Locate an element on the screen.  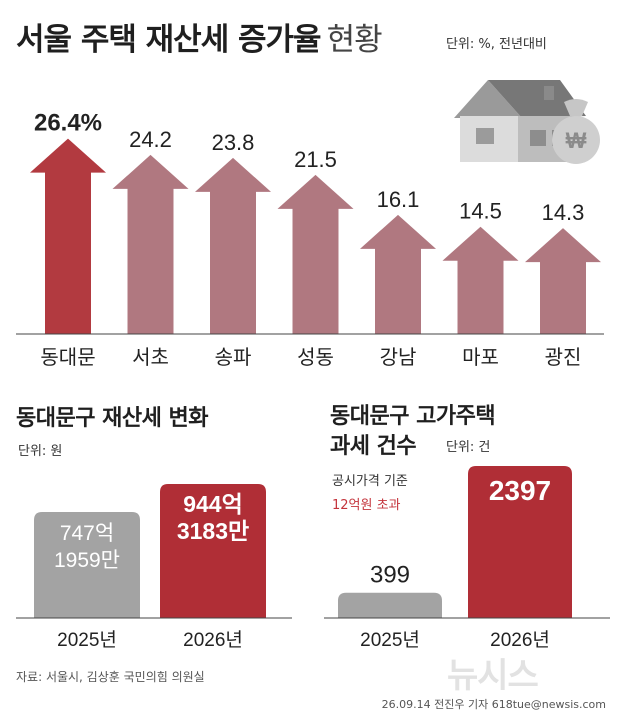
count-value-label-2: 2397 is located at coordinates (520, 490).